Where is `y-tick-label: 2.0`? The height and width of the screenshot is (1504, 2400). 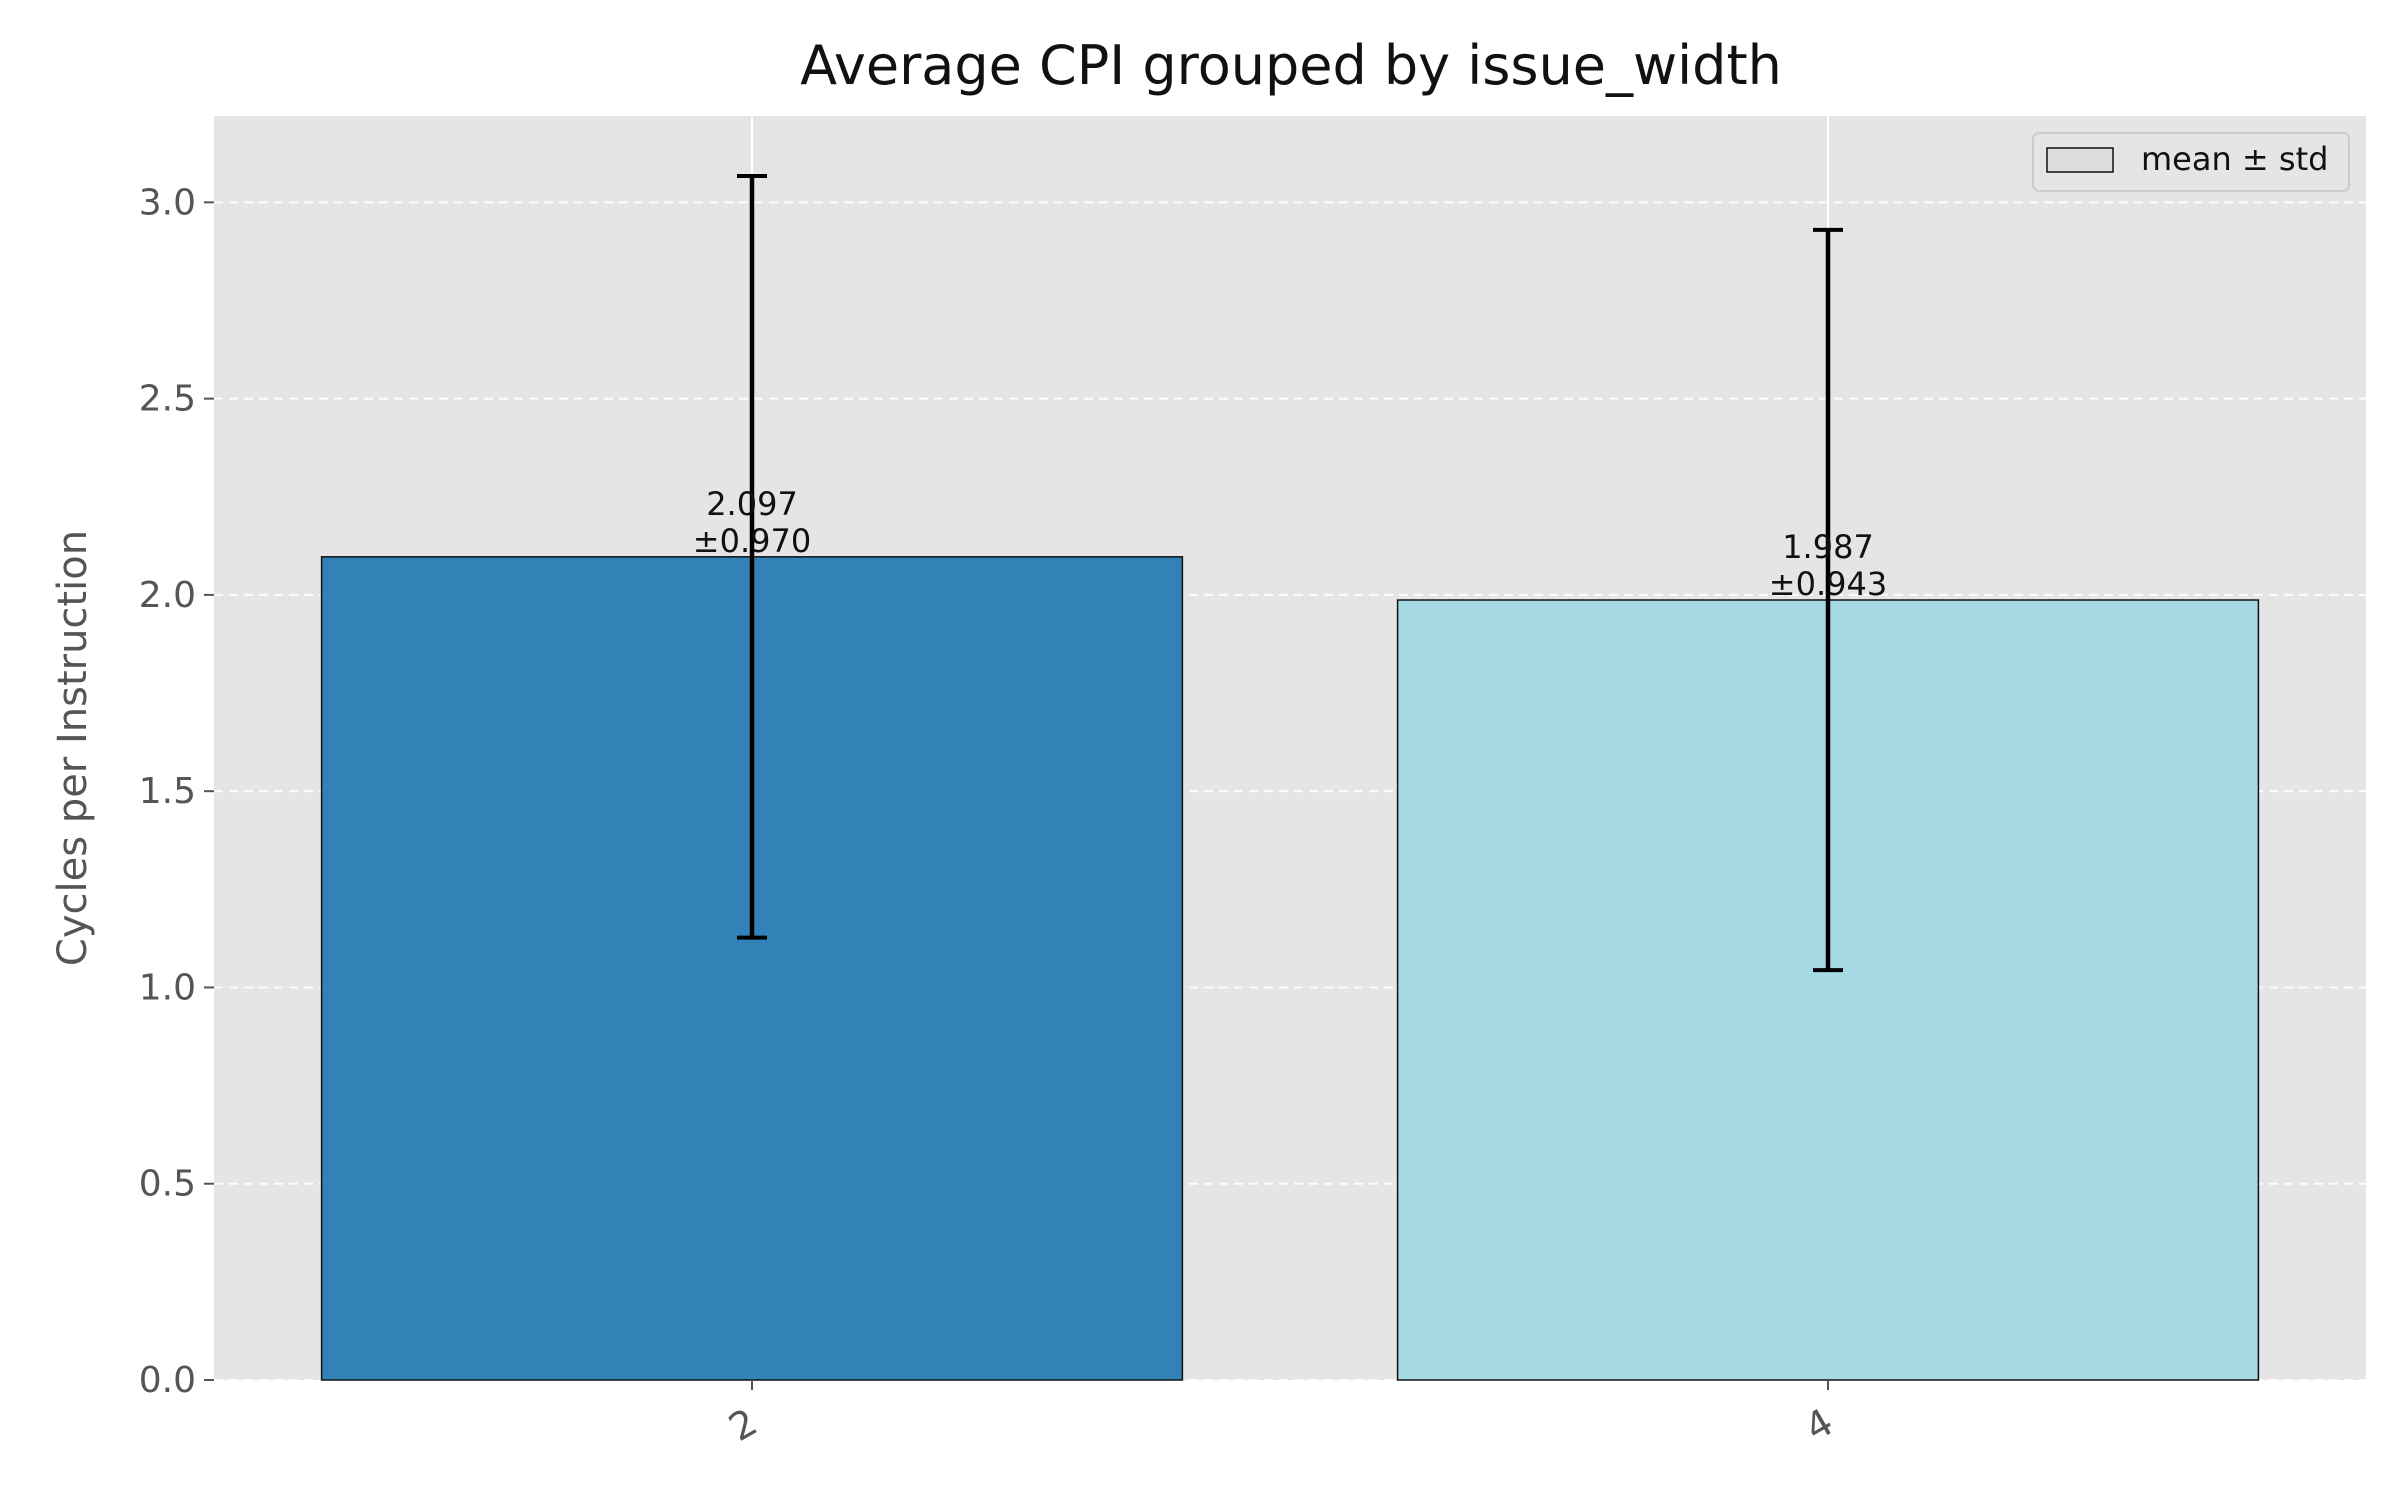 y-tick-label: 2.0 is located at coordinates (167, 595).